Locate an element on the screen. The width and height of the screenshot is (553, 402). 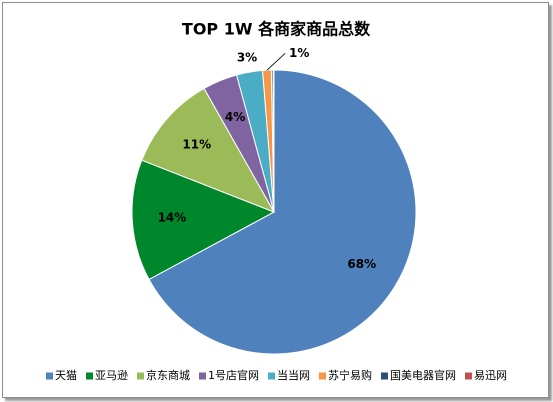
legend-label: 苏宁易购 is located at coordinates (350, 375).